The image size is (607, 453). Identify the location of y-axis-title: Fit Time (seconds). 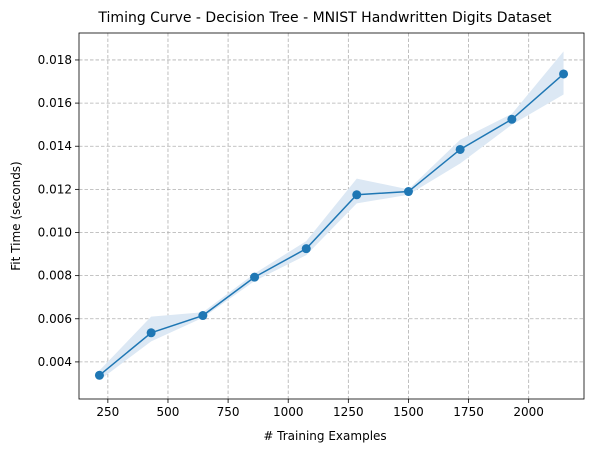
(16, 215).